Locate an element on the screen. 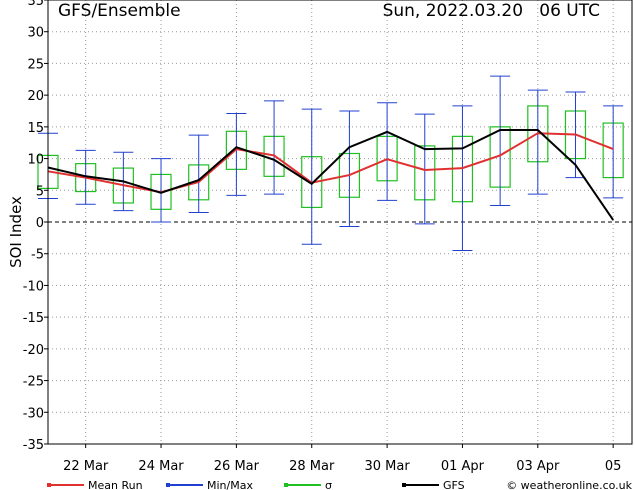  legend-sigma-marker is located at coordinates (286, 485).